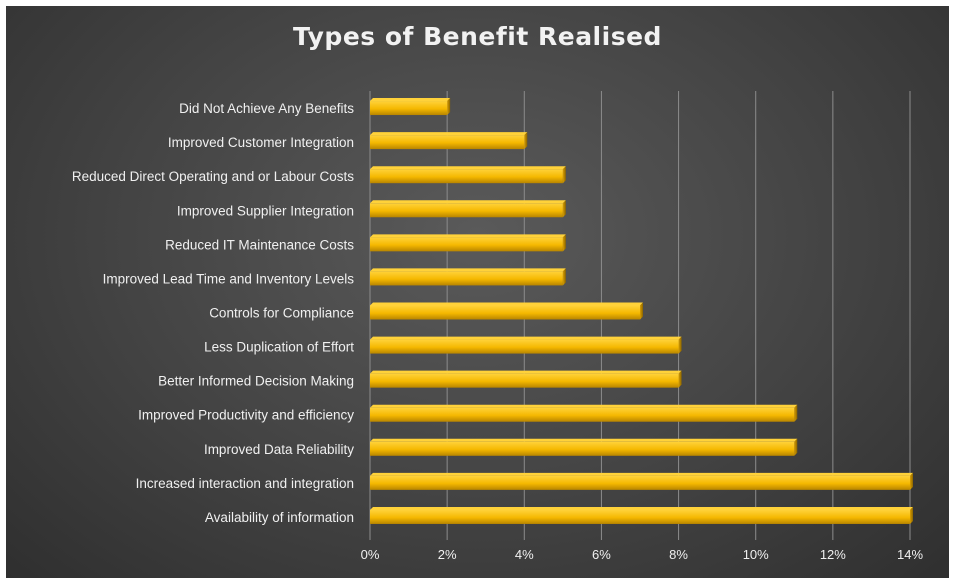 This screenshot has width=955, height=584. Describe the element at coordinates (447, 554) in the screenshot. I see `x-tick-label: 2%` at that location.